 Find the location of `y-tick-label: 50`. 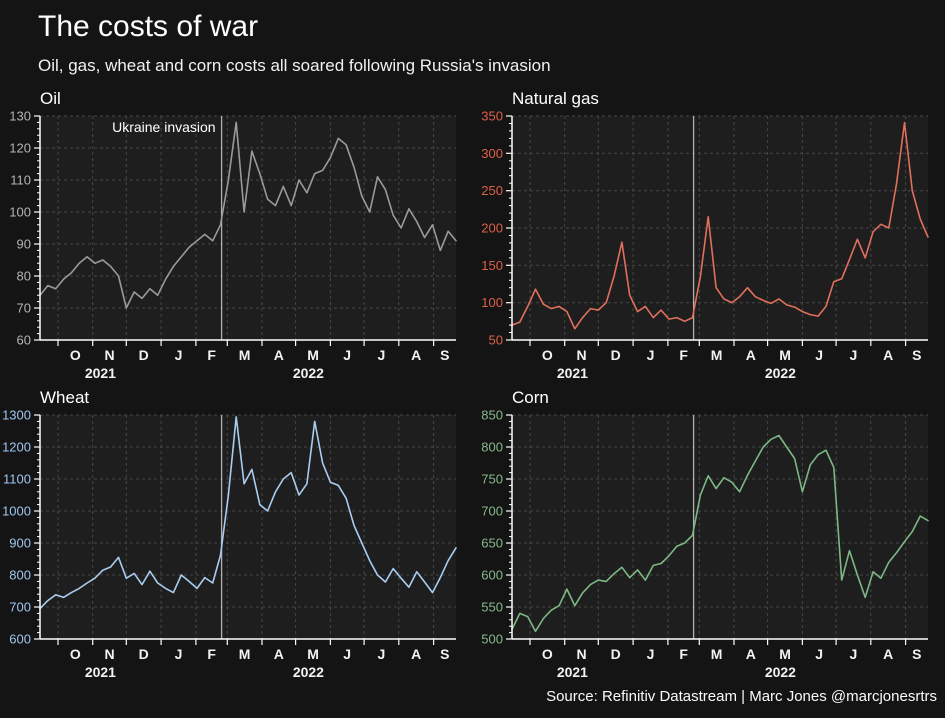

y-tick-label: 50 is located at coordinates (496, 340).